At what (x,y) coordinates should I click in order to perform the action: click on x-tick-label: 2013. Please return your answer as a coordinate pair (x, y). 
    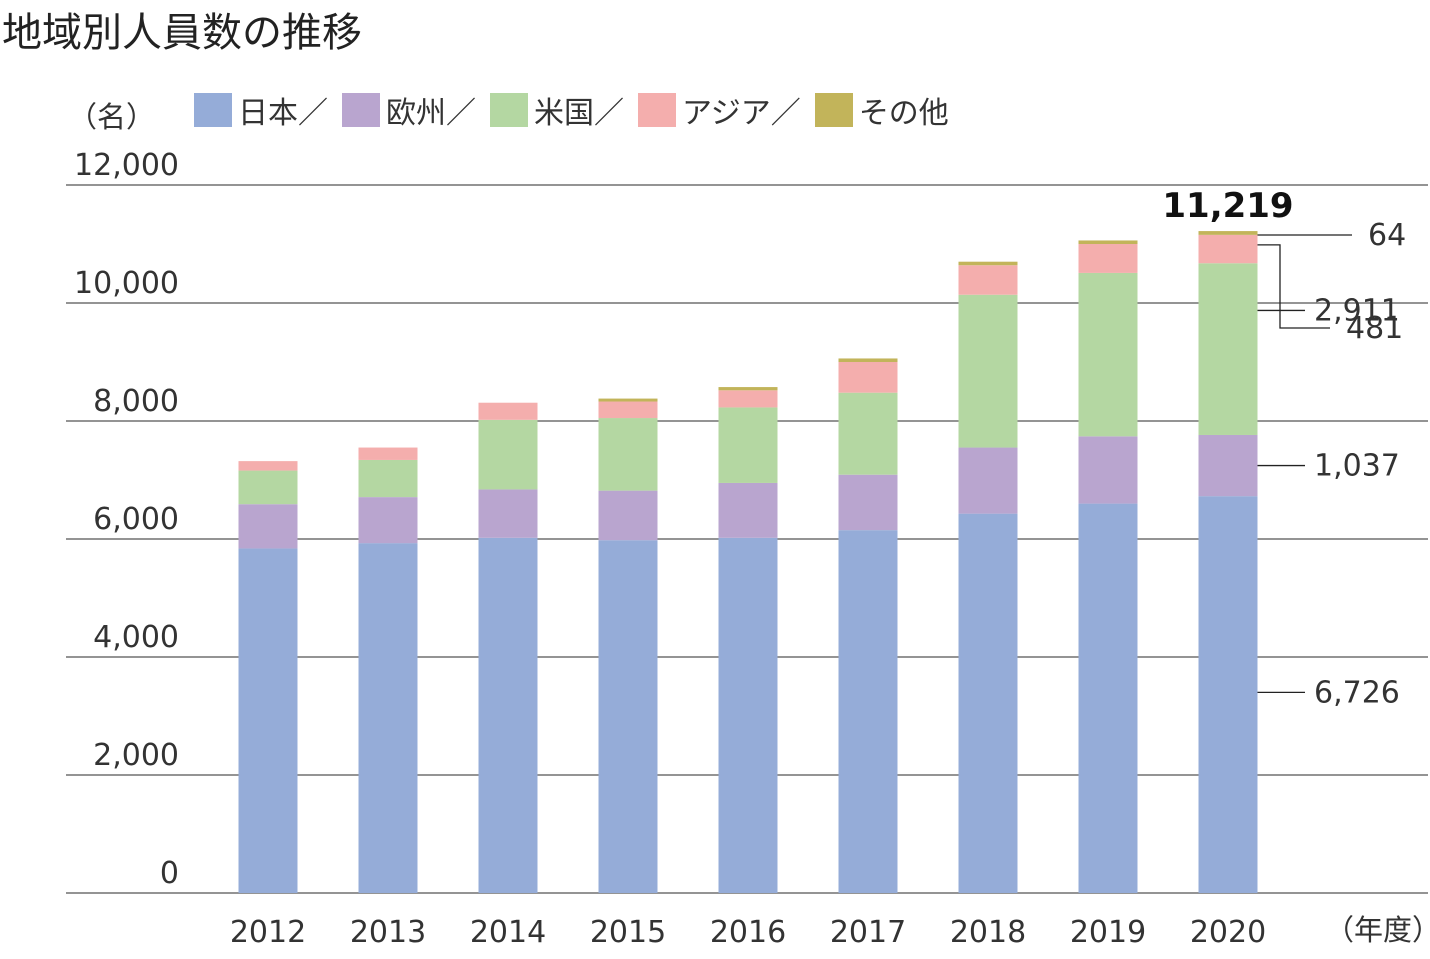
    Looking at the image, I should click on (388, 932).